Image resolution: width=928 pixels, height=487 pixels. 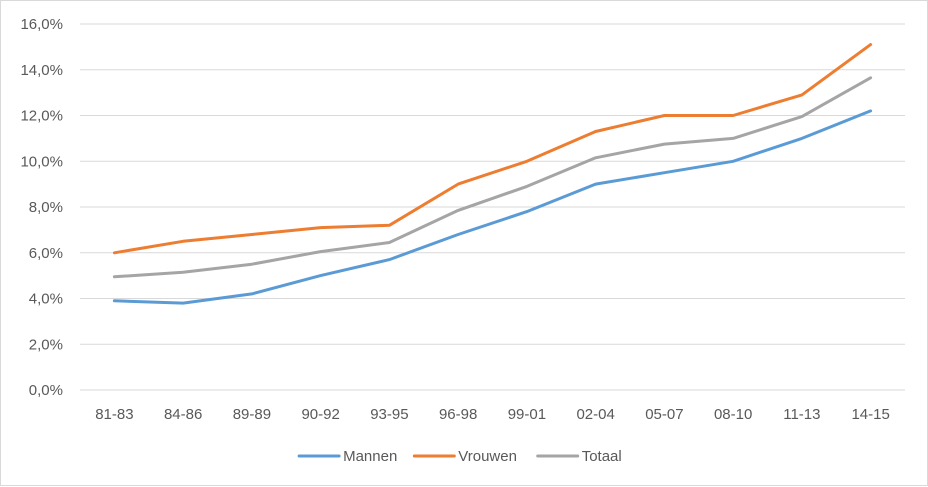 What do you see at coordinates (458, 414) in the screenshot?
I see `x-tick-label: 96-98` at bounding box center [458, 414].